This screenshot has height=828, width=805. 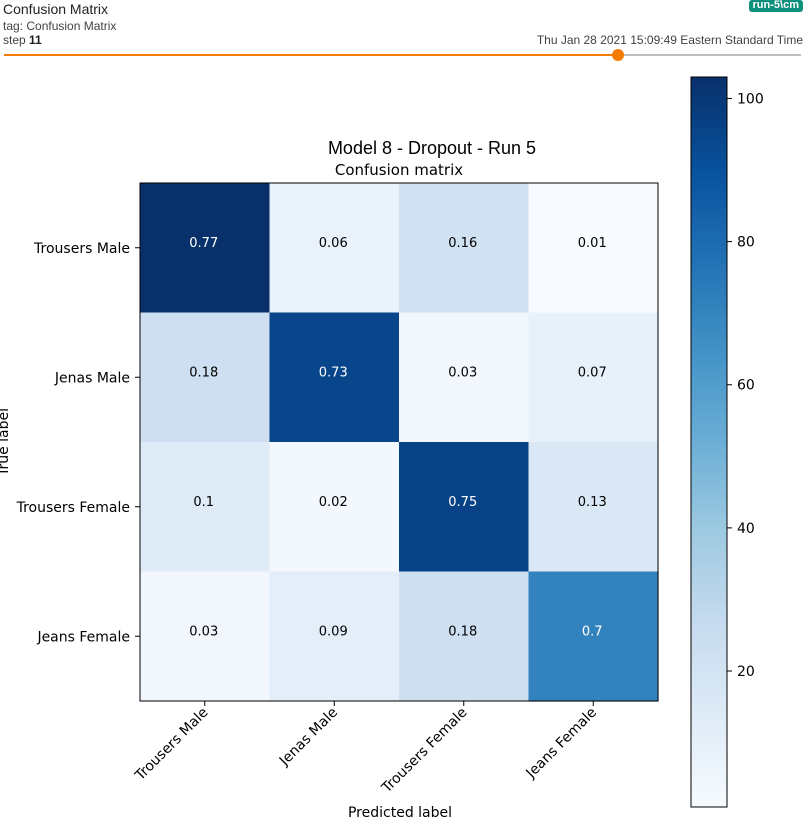 What do you see at coordinates (746, 243) in the screenshot?
I see `colorbar-tick-label: 80` at bounding box center [746, 243].